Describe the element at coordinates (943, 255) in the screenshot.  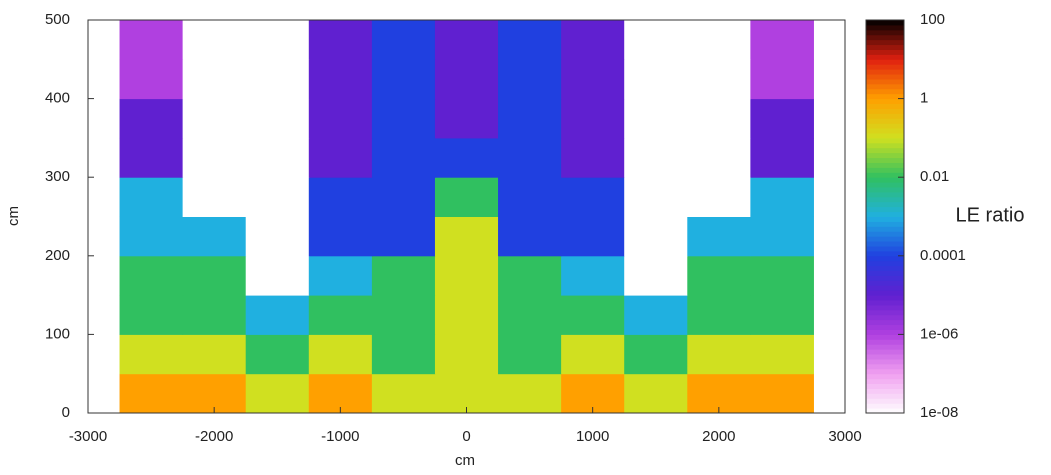
I see `colorbar-tick-label: 0.0001` at that location.